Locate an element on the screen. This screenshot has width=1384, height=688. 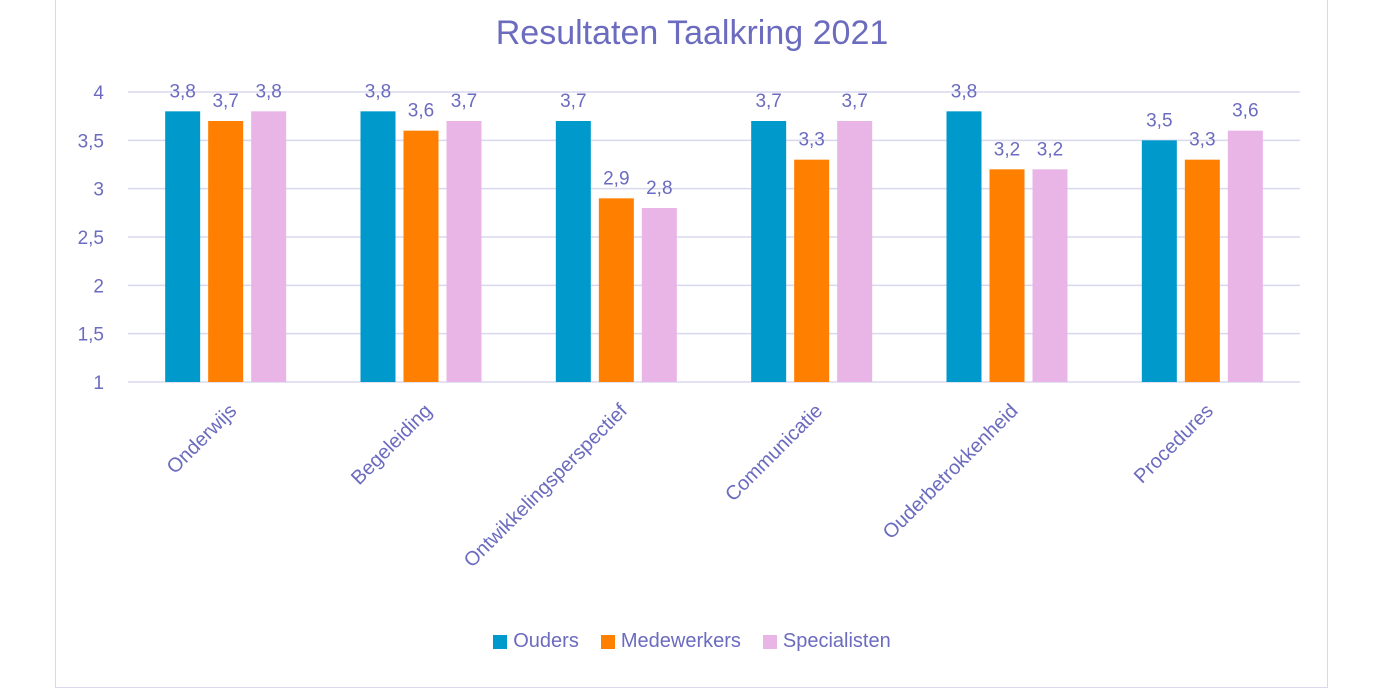
x-tick-label: Ontwikkelingsperspectief is located at coordinates (546, 486).